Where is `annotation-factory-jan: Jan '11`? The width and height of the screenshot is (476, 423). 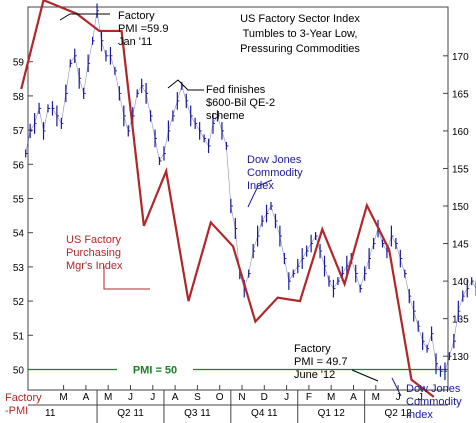
annotation-factory-jan: Jan '11 is located at coordinates (135, 42).